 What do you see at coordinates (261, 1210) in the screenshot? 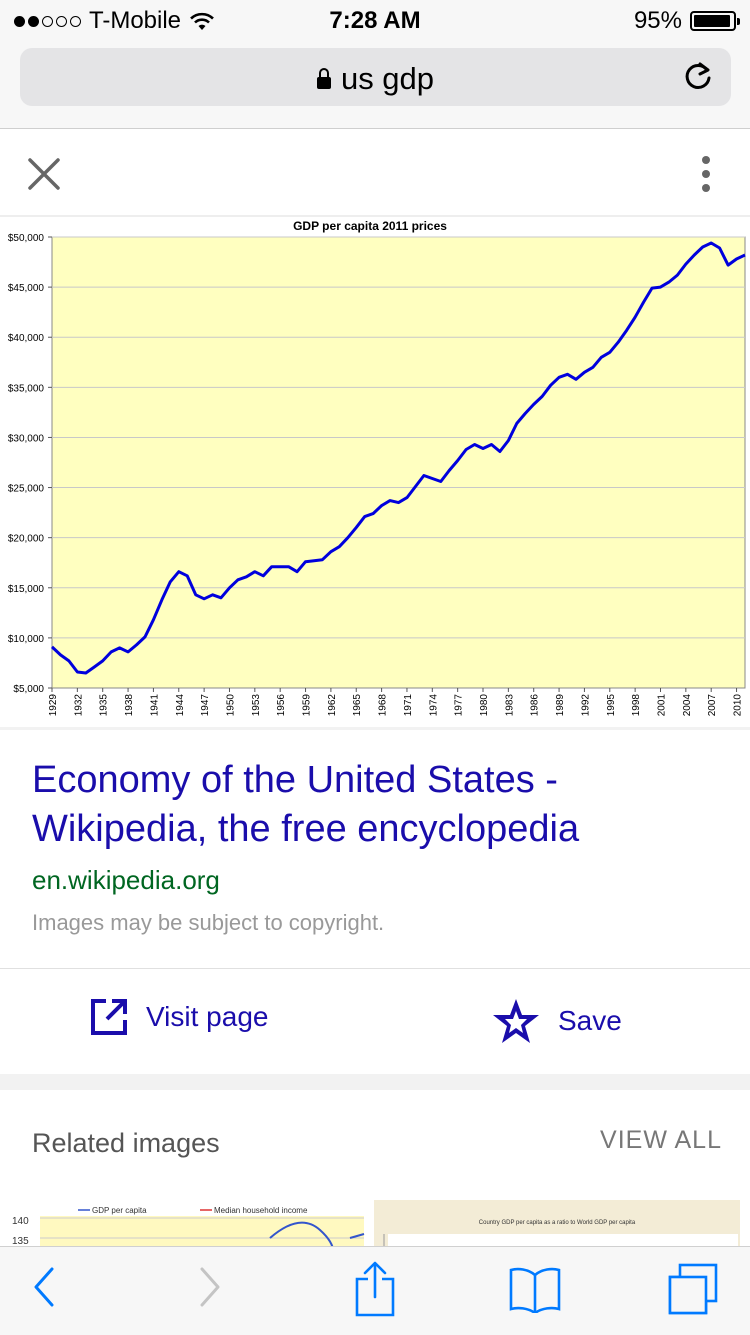
I see `thumb-legend-2: Median household income` at bounding box center [261, 1210].